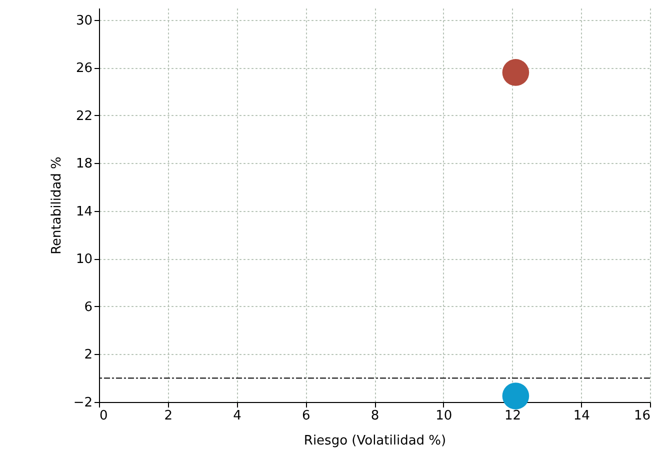  Describe the element at coordinates (513, 416) in the screenshot. I see `x-tick-label: 12` at that location.